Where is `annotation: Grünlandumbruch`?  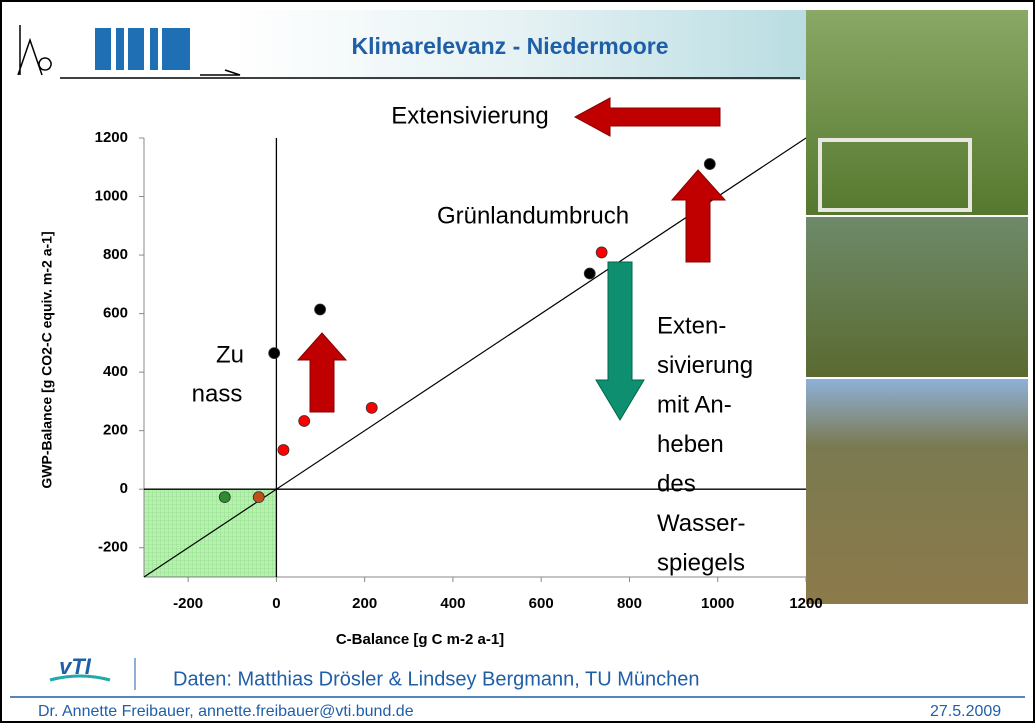 annotation: Grünlandumbruch is located at coordinates (533, 215).